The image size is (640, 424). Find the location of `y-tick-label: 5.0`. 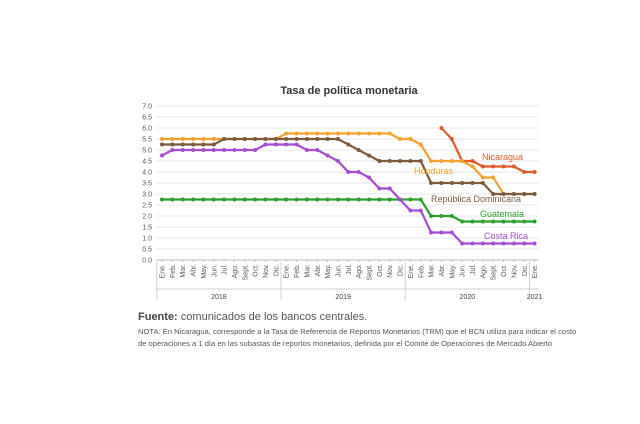

y-tick-label: 5.0 is located at coordinates (147, 151).